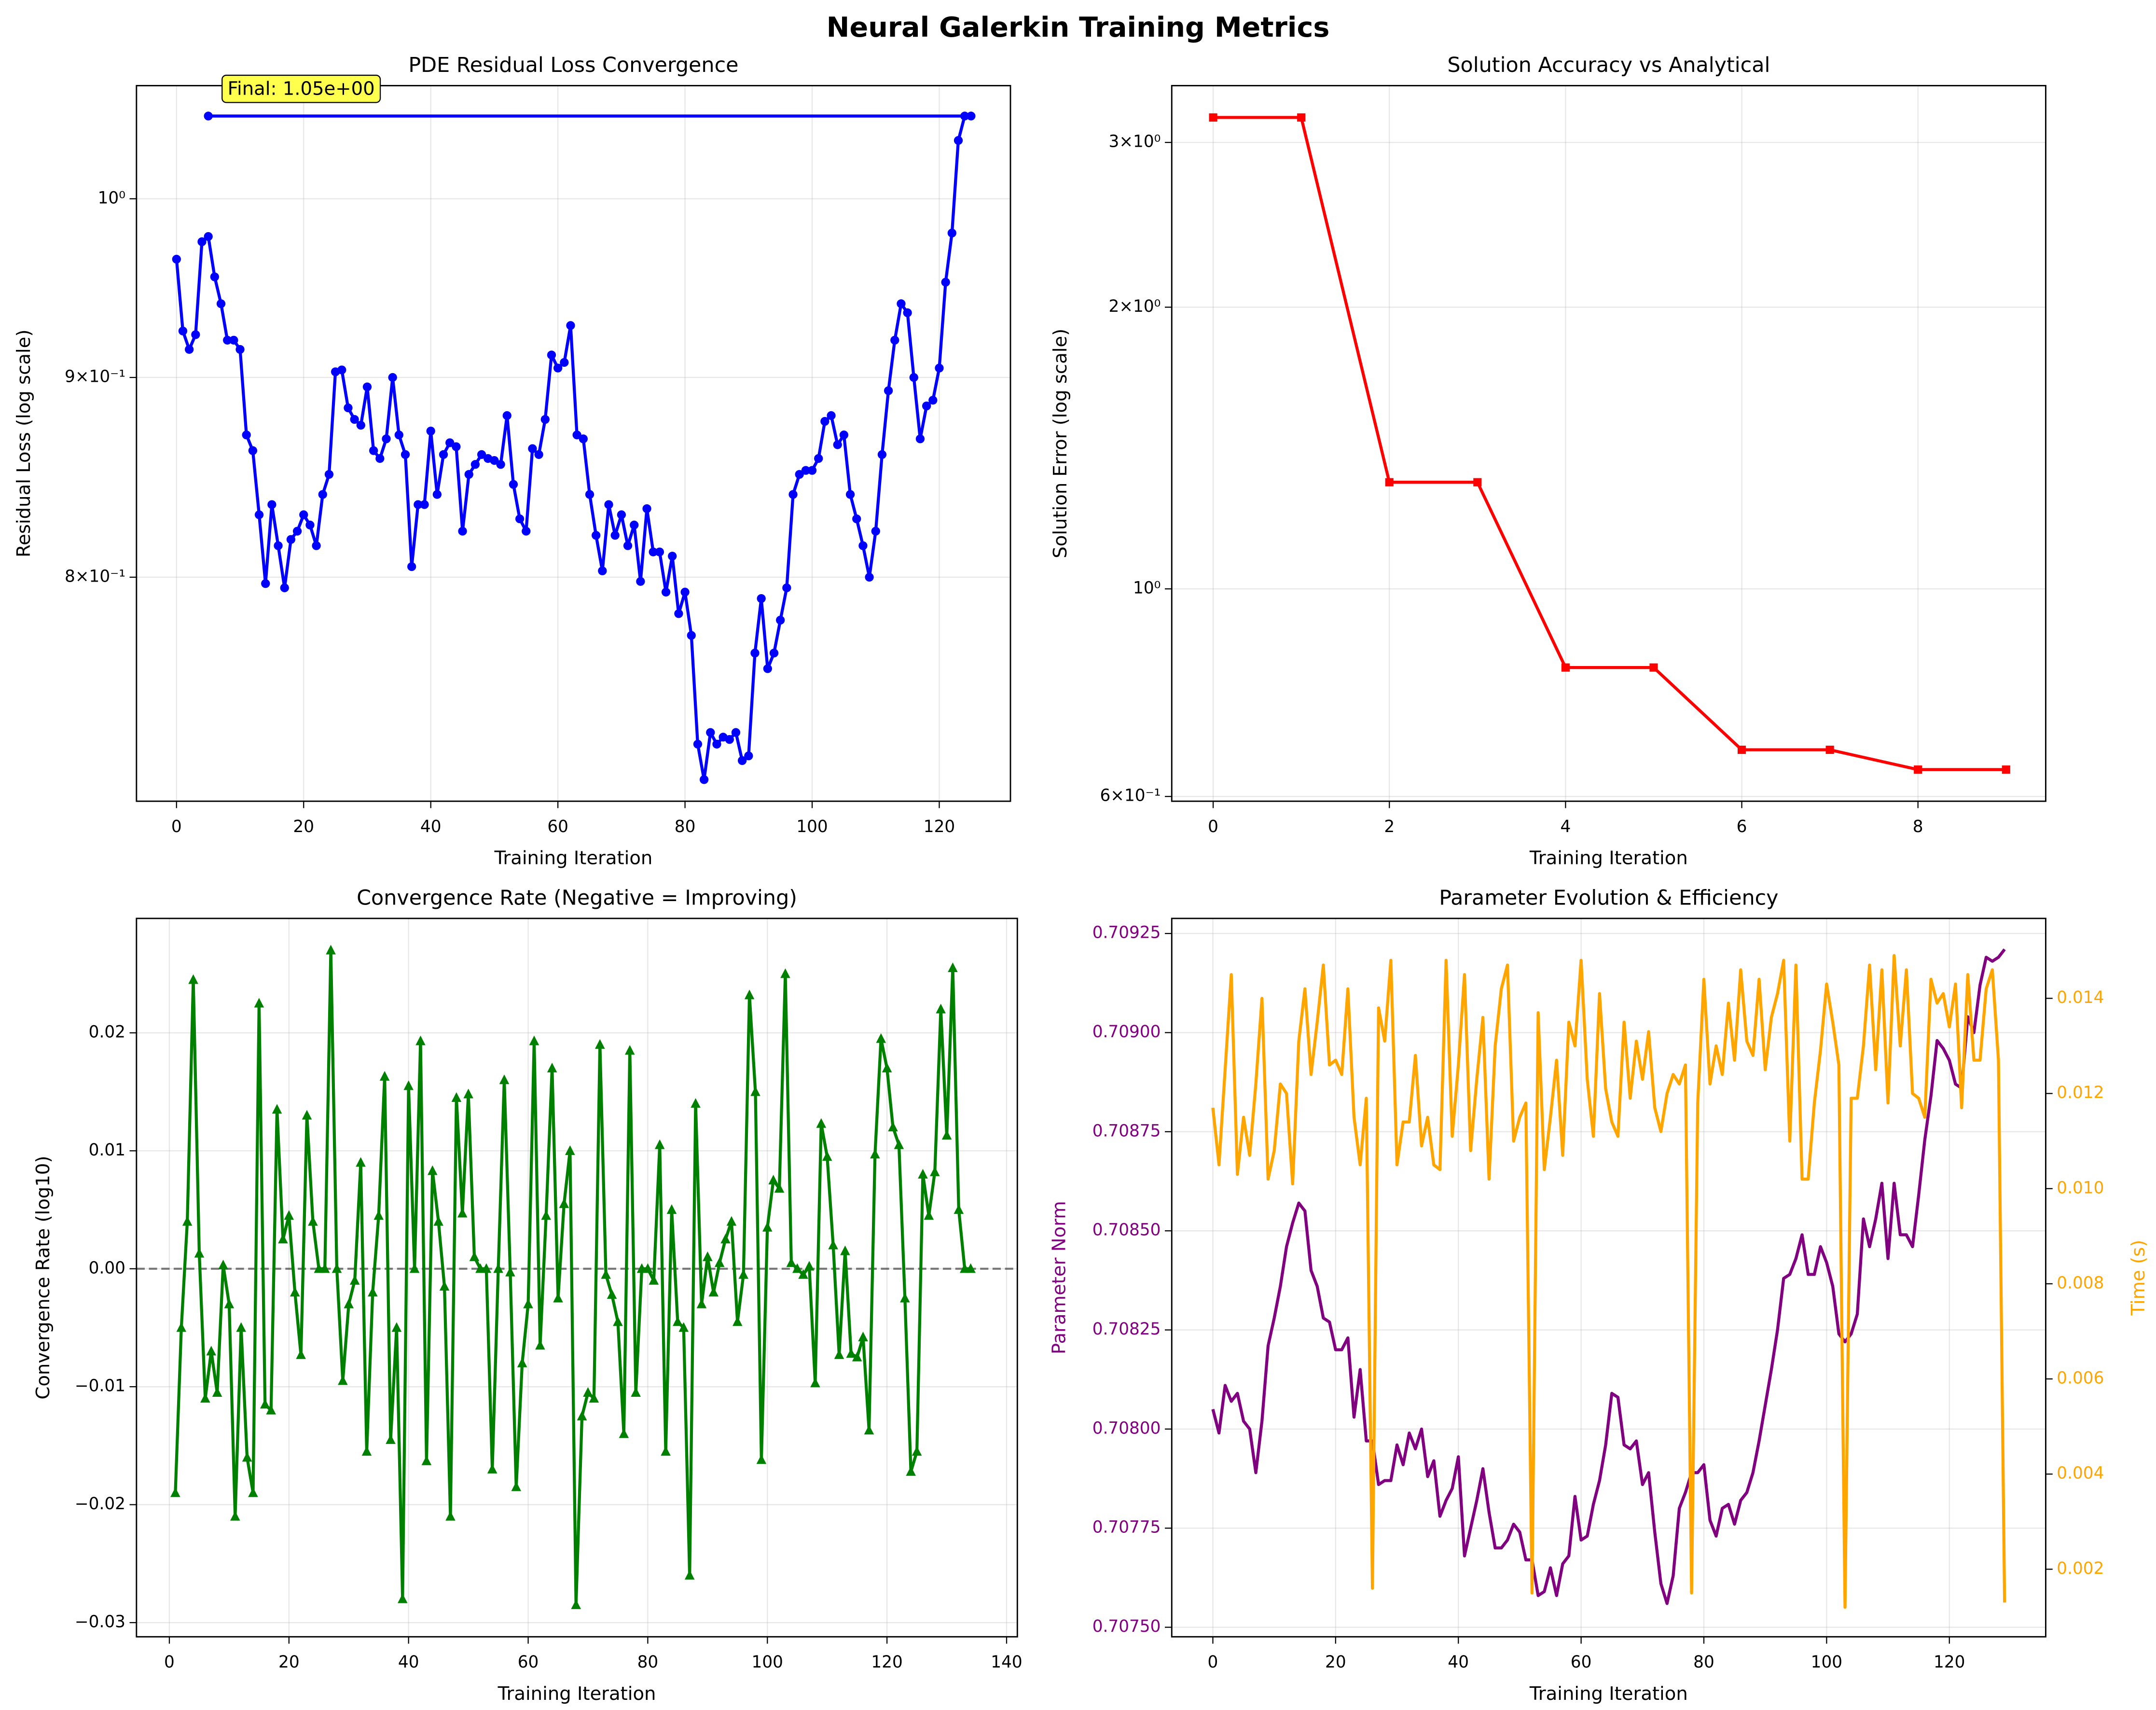 This screenshot has width=2156, height=1710. I want to click on figure-title: Neural Galerkin Training Metrics, so click(1078, 27).